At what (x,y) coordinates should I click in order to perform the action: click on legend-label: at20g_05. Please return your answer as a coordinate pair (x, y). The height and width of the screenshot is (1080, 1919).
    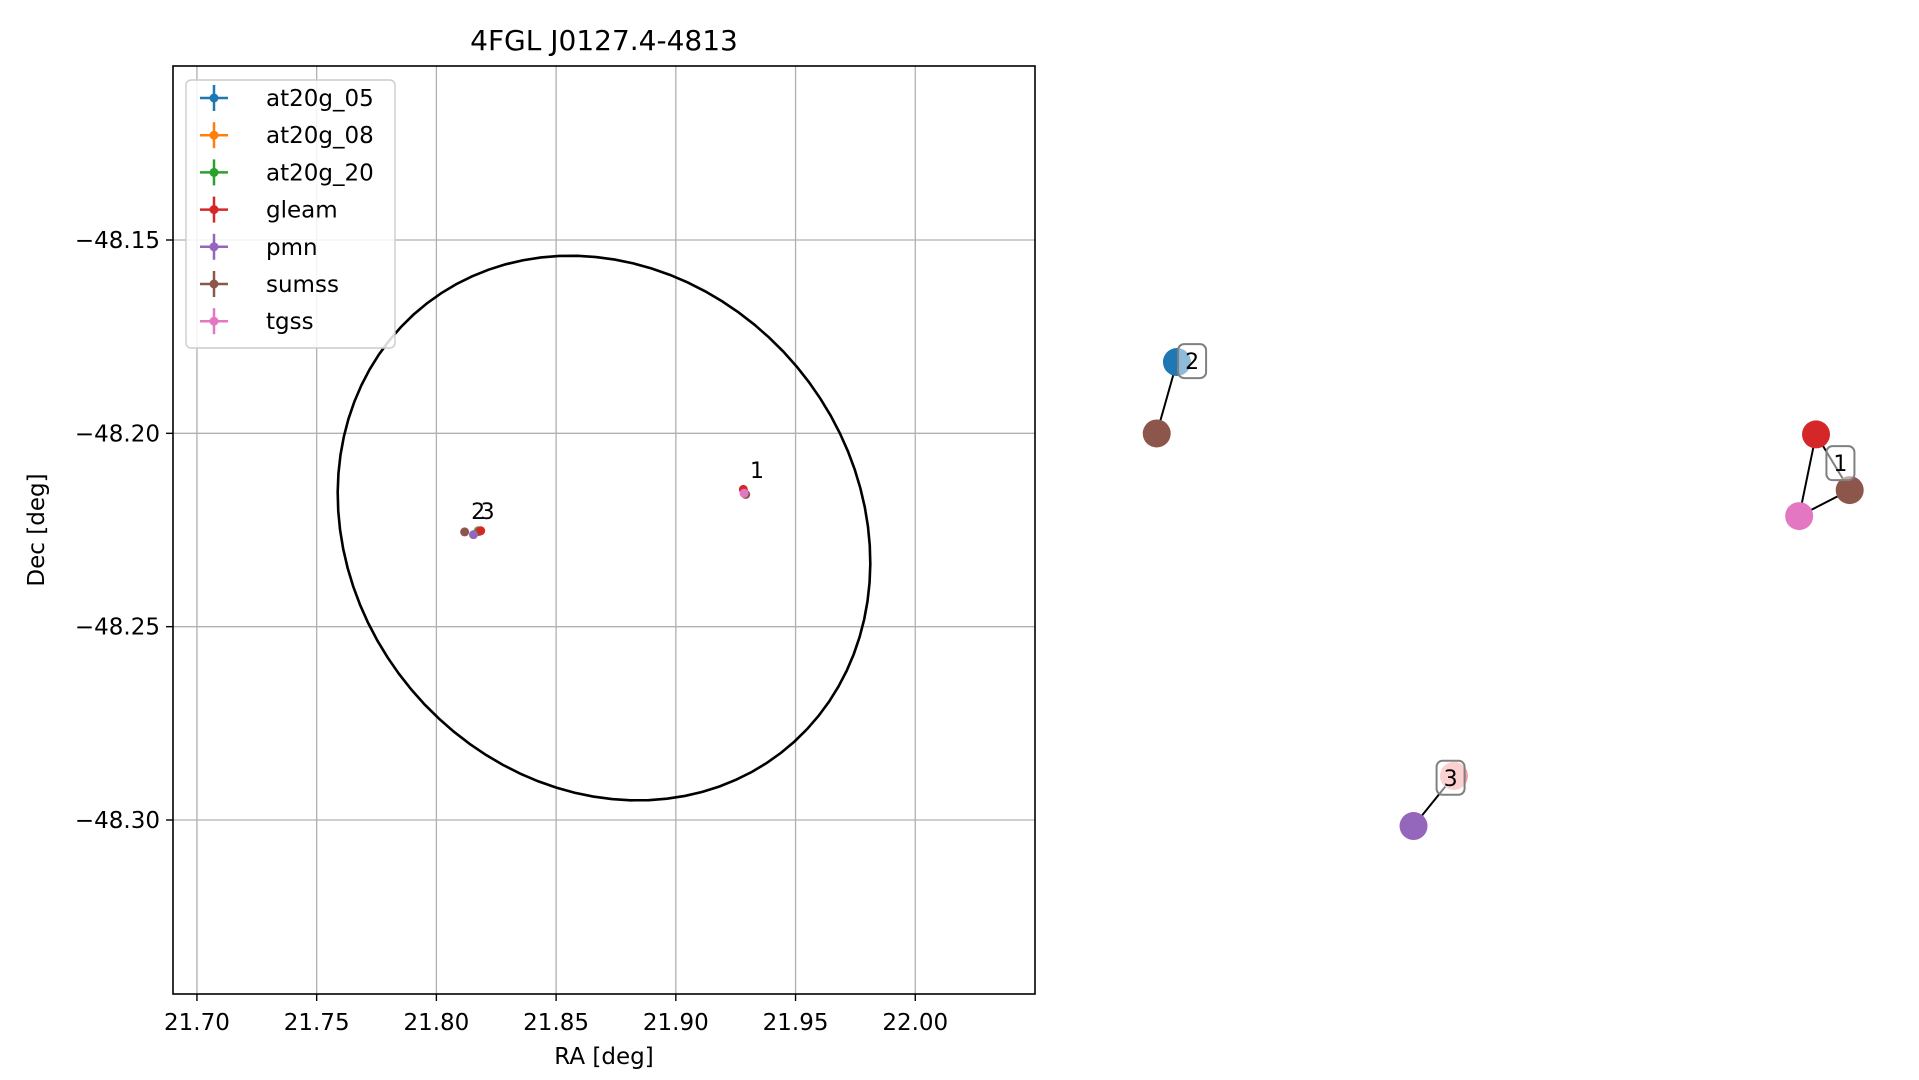
    Looking at the image, I should click on (320, 99).